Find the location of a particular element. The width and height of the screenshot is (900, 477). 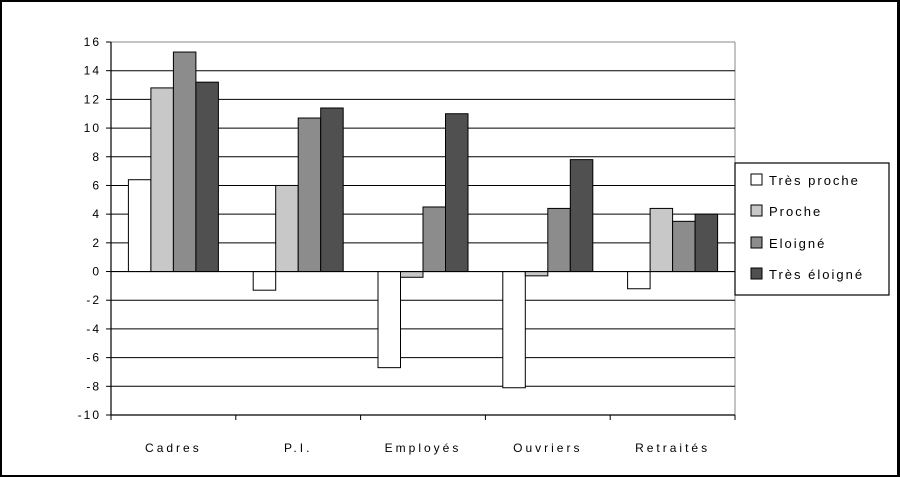

legend-label-tres-proche: Très proche is located at coordinates (814, 180).